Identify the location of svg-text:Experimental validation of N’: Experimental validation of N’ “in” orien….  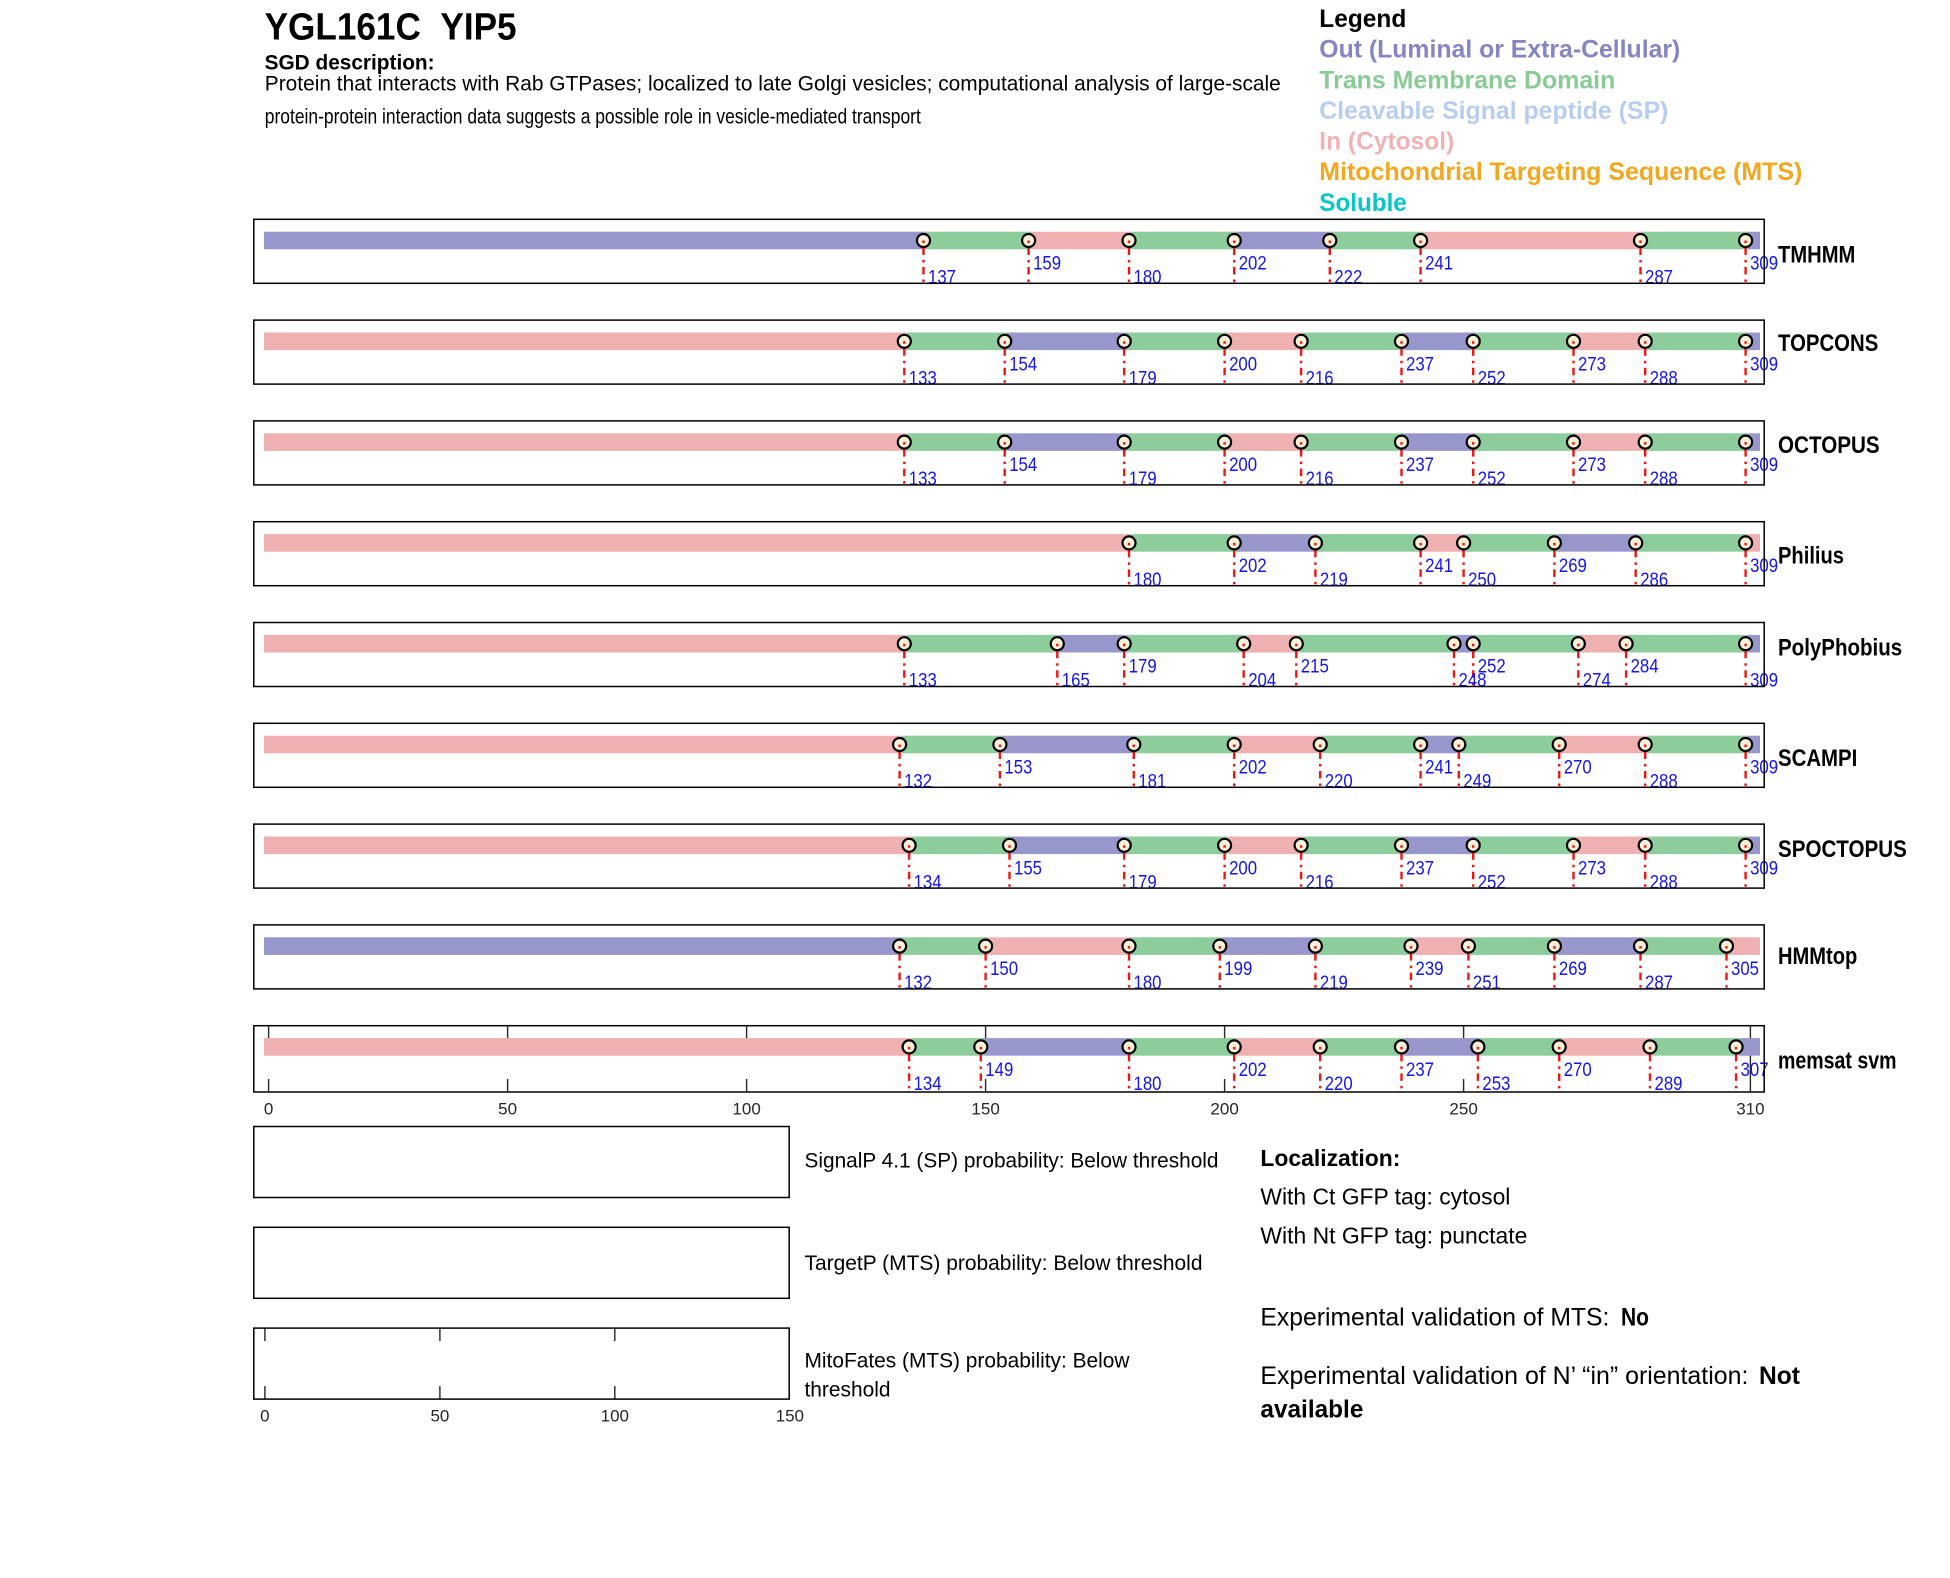
(1504, 1376).